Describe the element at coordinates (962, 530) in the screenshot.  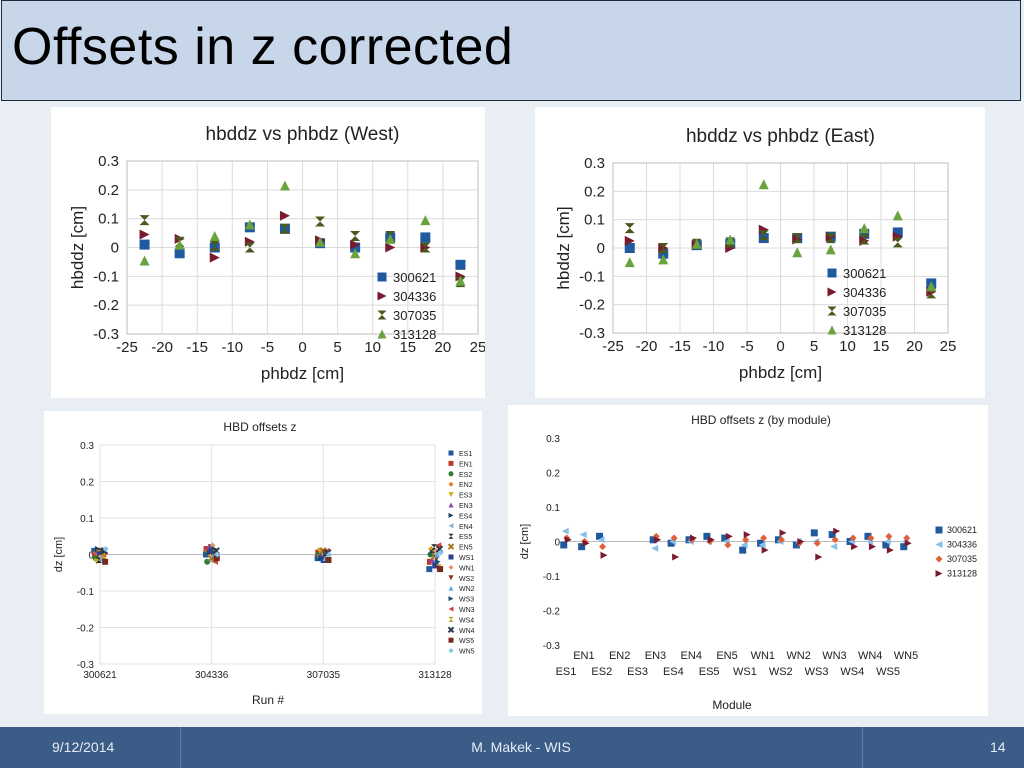
I see `legend-label: 300621` at that location.